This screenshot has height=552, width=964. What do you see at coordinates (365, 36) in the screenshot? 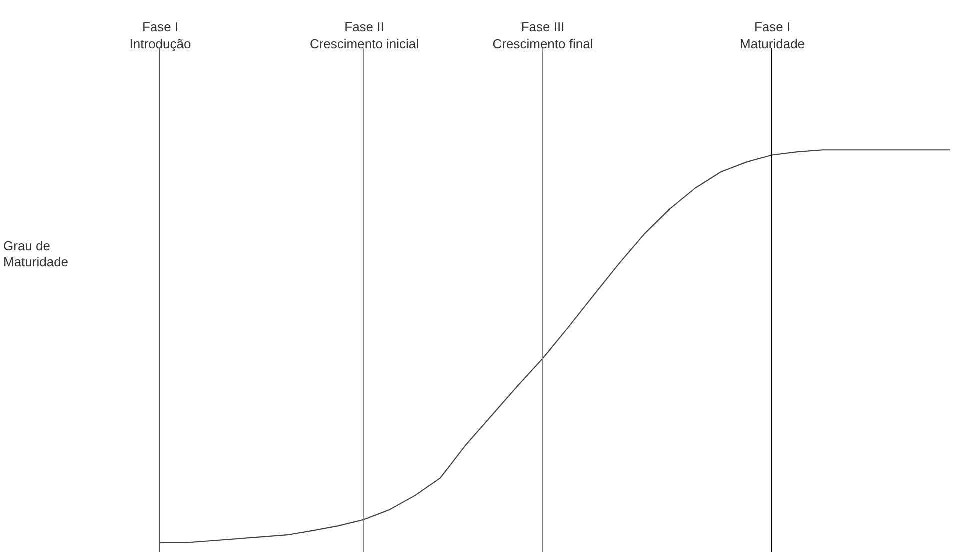
I see `x-tick-label: Fase II Crescimento inicial` at bounding box center [365, 36].